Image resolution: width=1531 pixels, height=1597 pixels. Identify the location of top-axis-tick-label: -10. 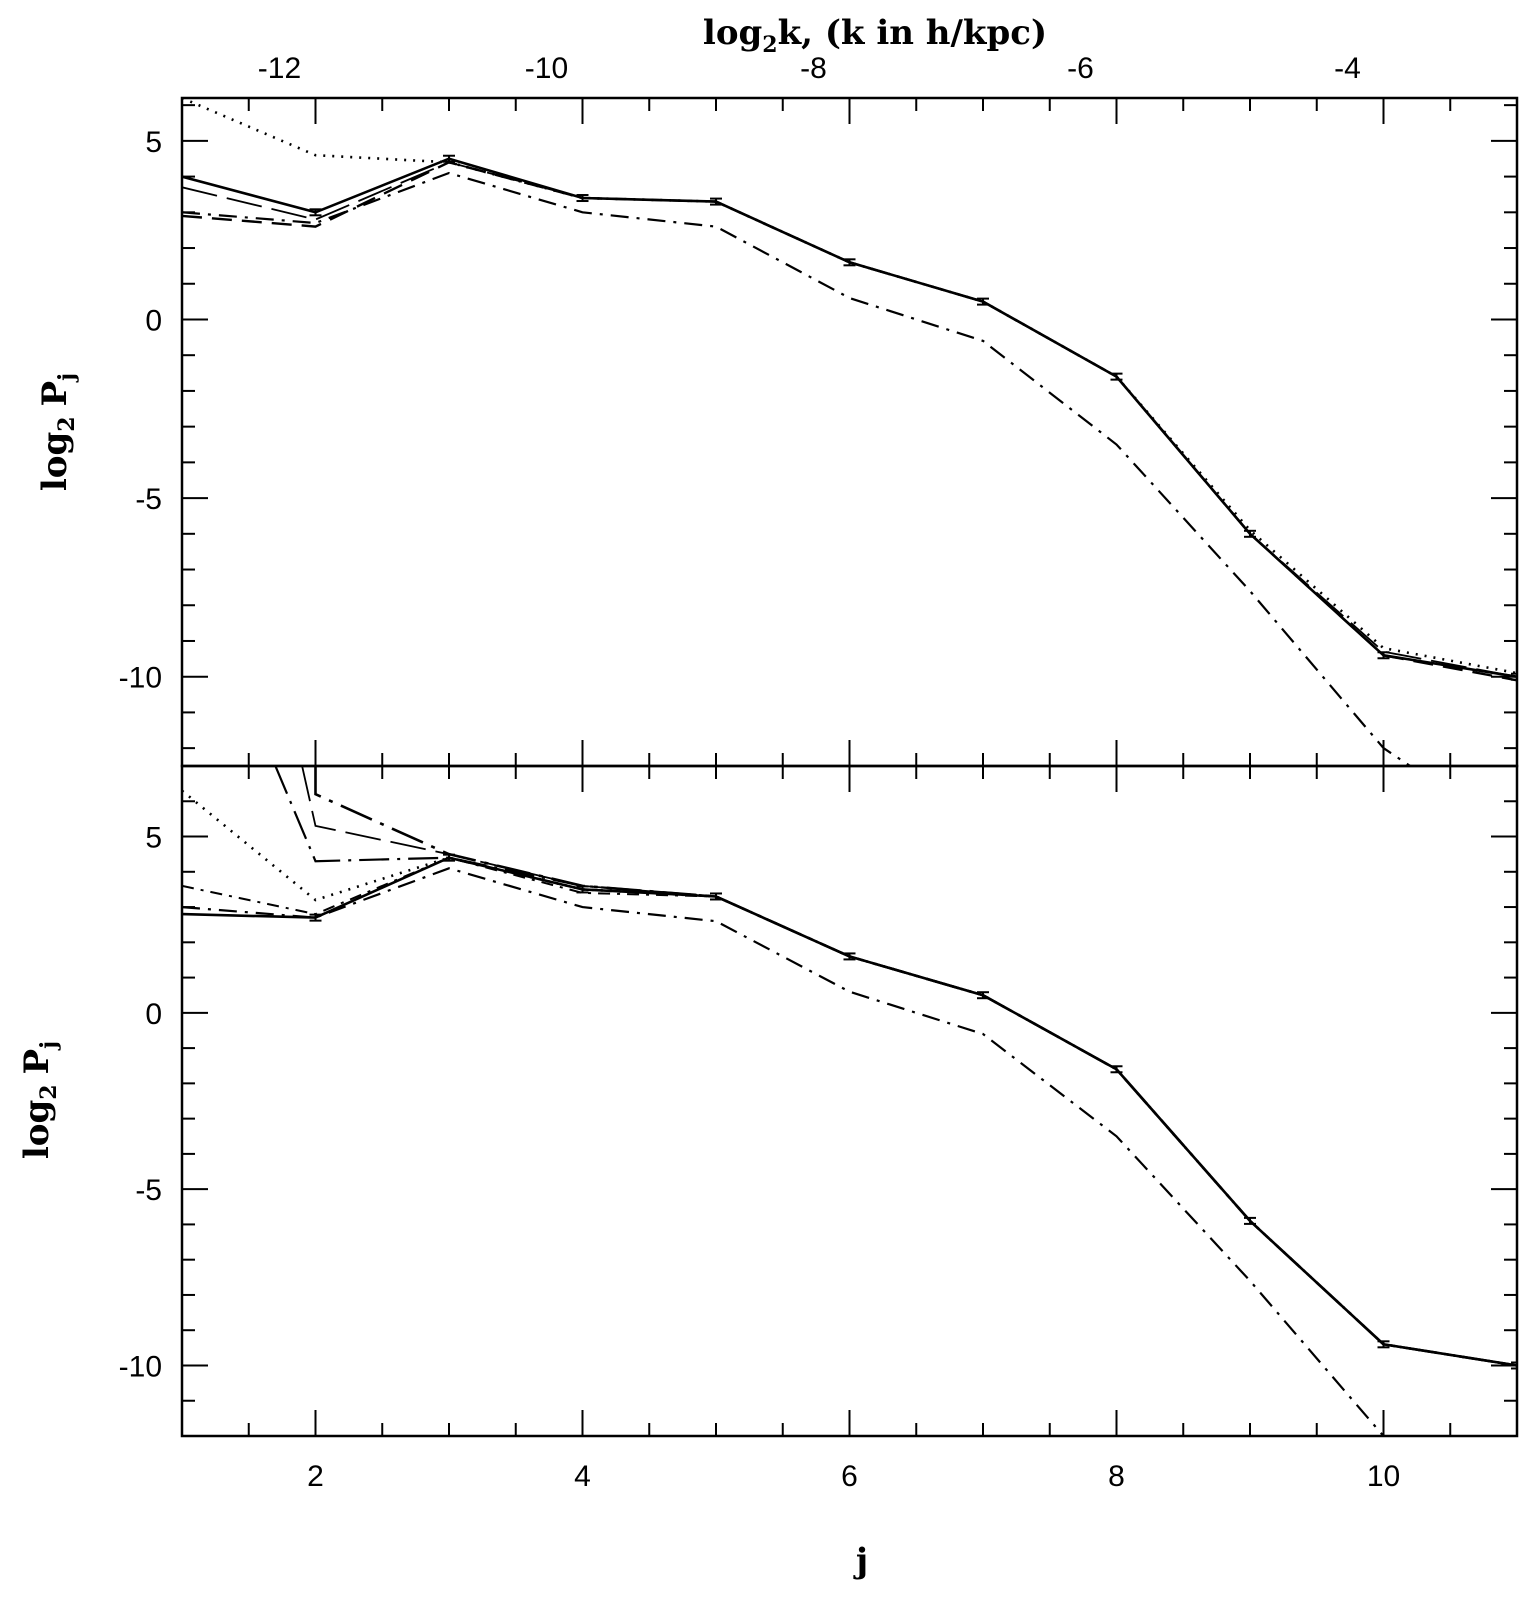
(546, 68).